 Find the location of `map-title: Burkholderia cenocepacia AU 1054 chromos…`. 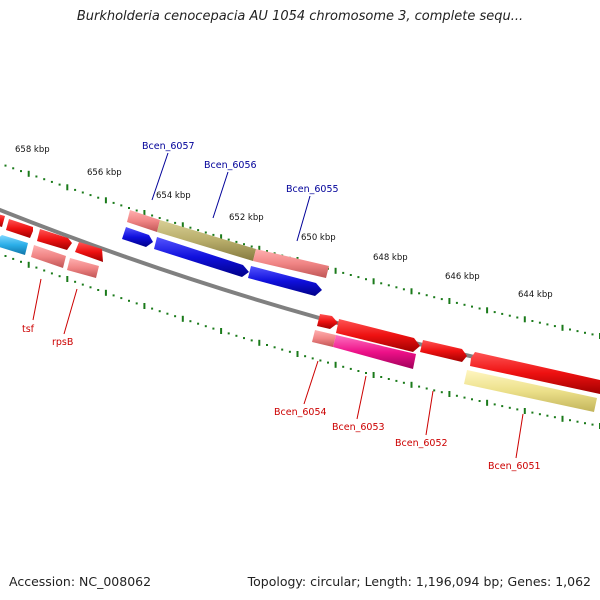

map-title: Burkholderia cenocepacia AU 1054 chromos… is located at coordinates (300, 16).